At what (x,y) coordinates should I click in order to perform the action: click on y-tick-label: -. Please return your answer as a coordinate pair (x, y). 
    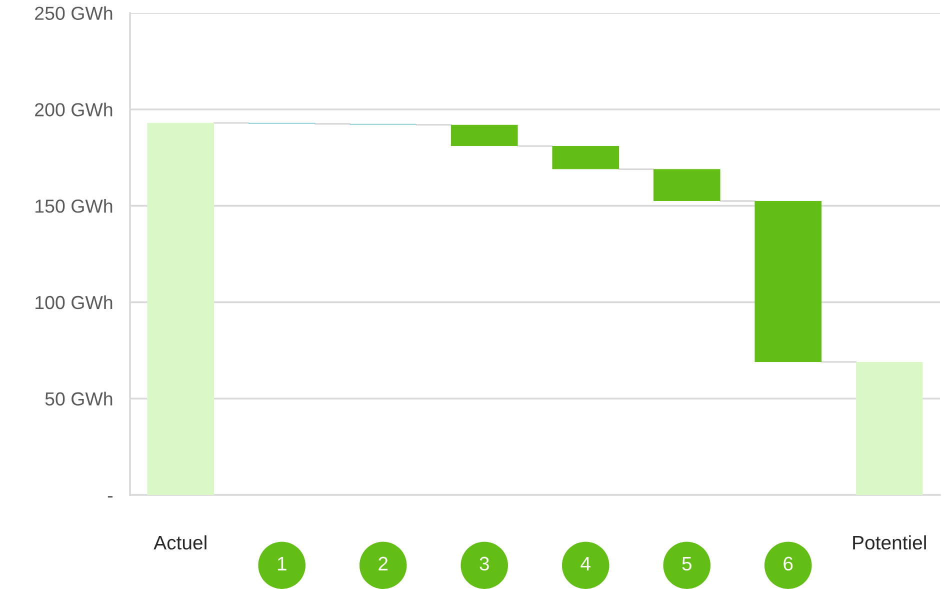
    Looking at the image, I should click on (110, 497).